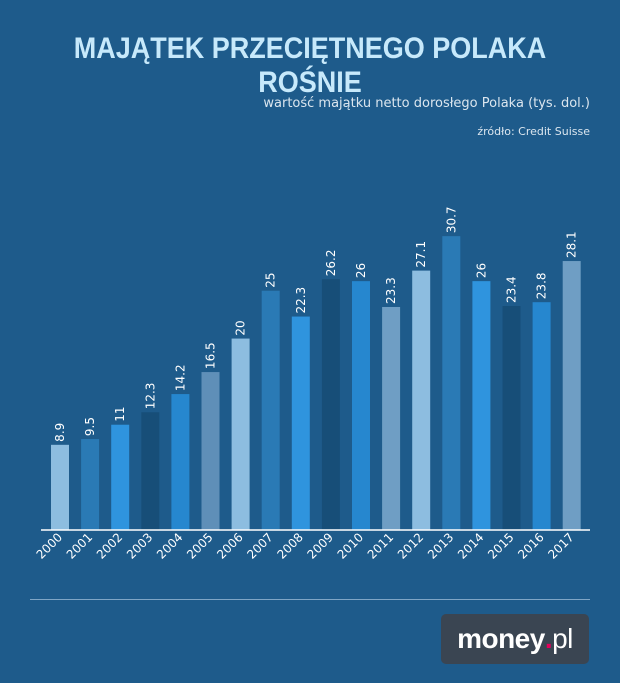 The width and height of the screenshot is (620, 683). Describe the element at coordinates (410, 545) in the screenshot. I see `tick-label-2012: 2012` at that location.